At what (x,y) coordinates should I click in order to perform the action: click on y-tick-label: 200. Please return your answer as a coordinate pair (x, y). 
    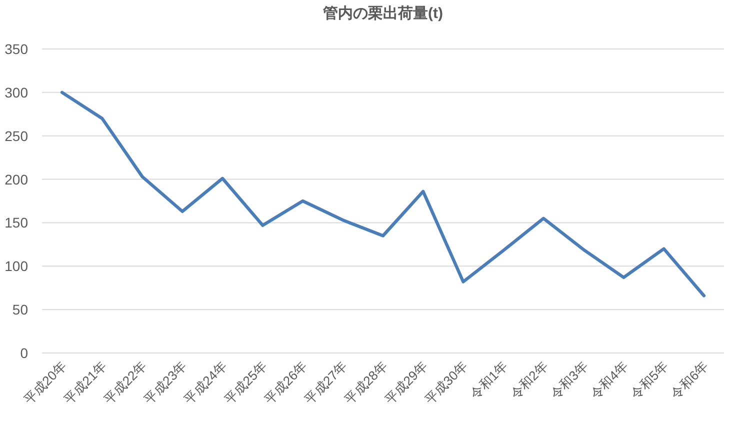
    Looking at the image, I should click on (16, 179).